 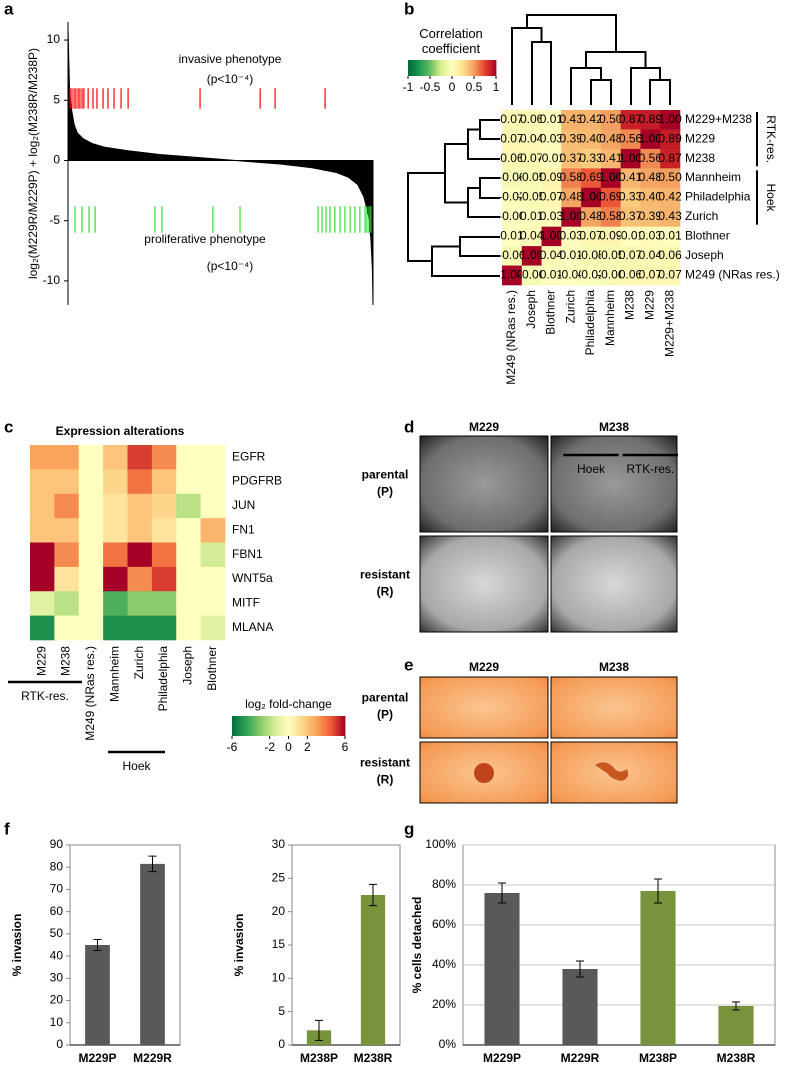 What do you see at coordinates (718, 119) in the screenshot?
I see `row-label: M229+M238` at bounding box center [718, 119].